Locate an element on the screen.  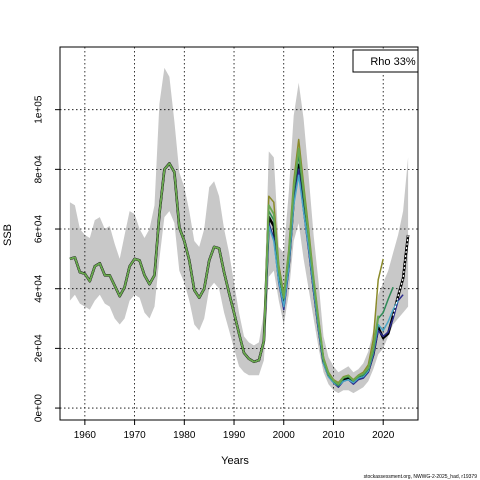
y-axis-title: SSB is located at coordinates (8, 235).